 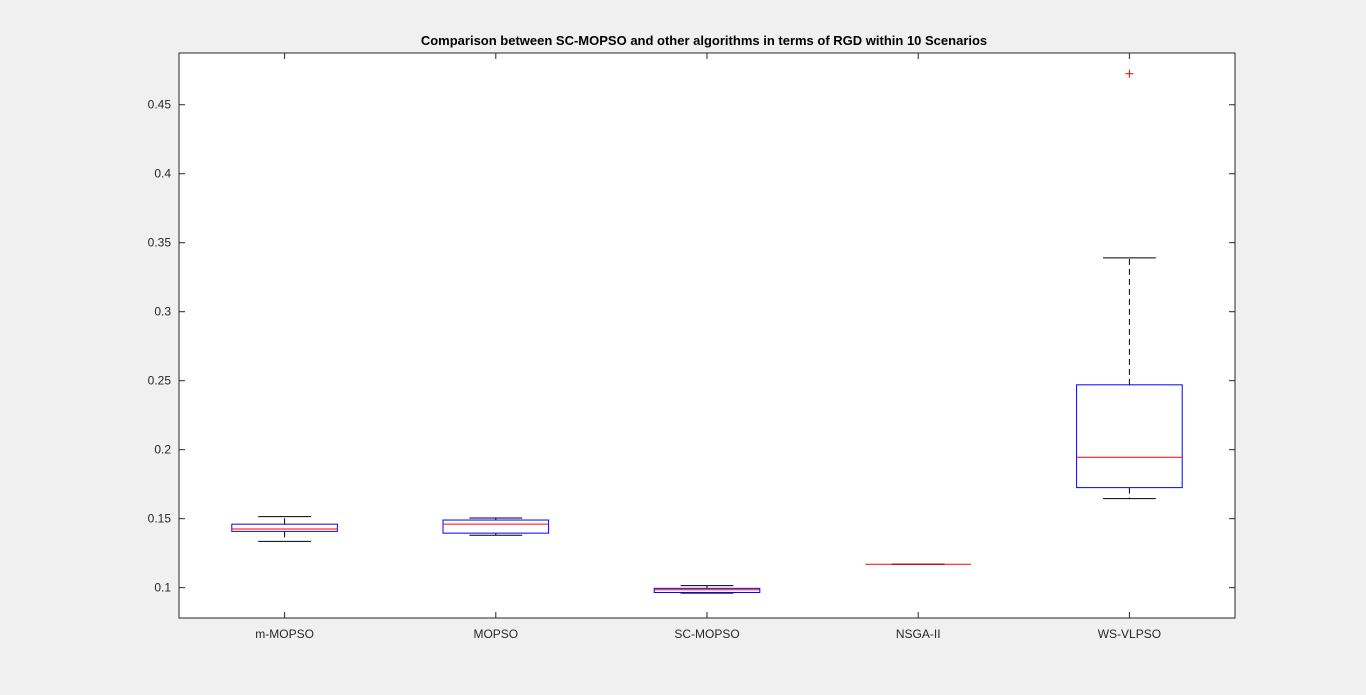 What do you see at coordinates (160, 105) in the screenshot?
I see `y-tick-label: 0.45` at bounding box center [160, 105].